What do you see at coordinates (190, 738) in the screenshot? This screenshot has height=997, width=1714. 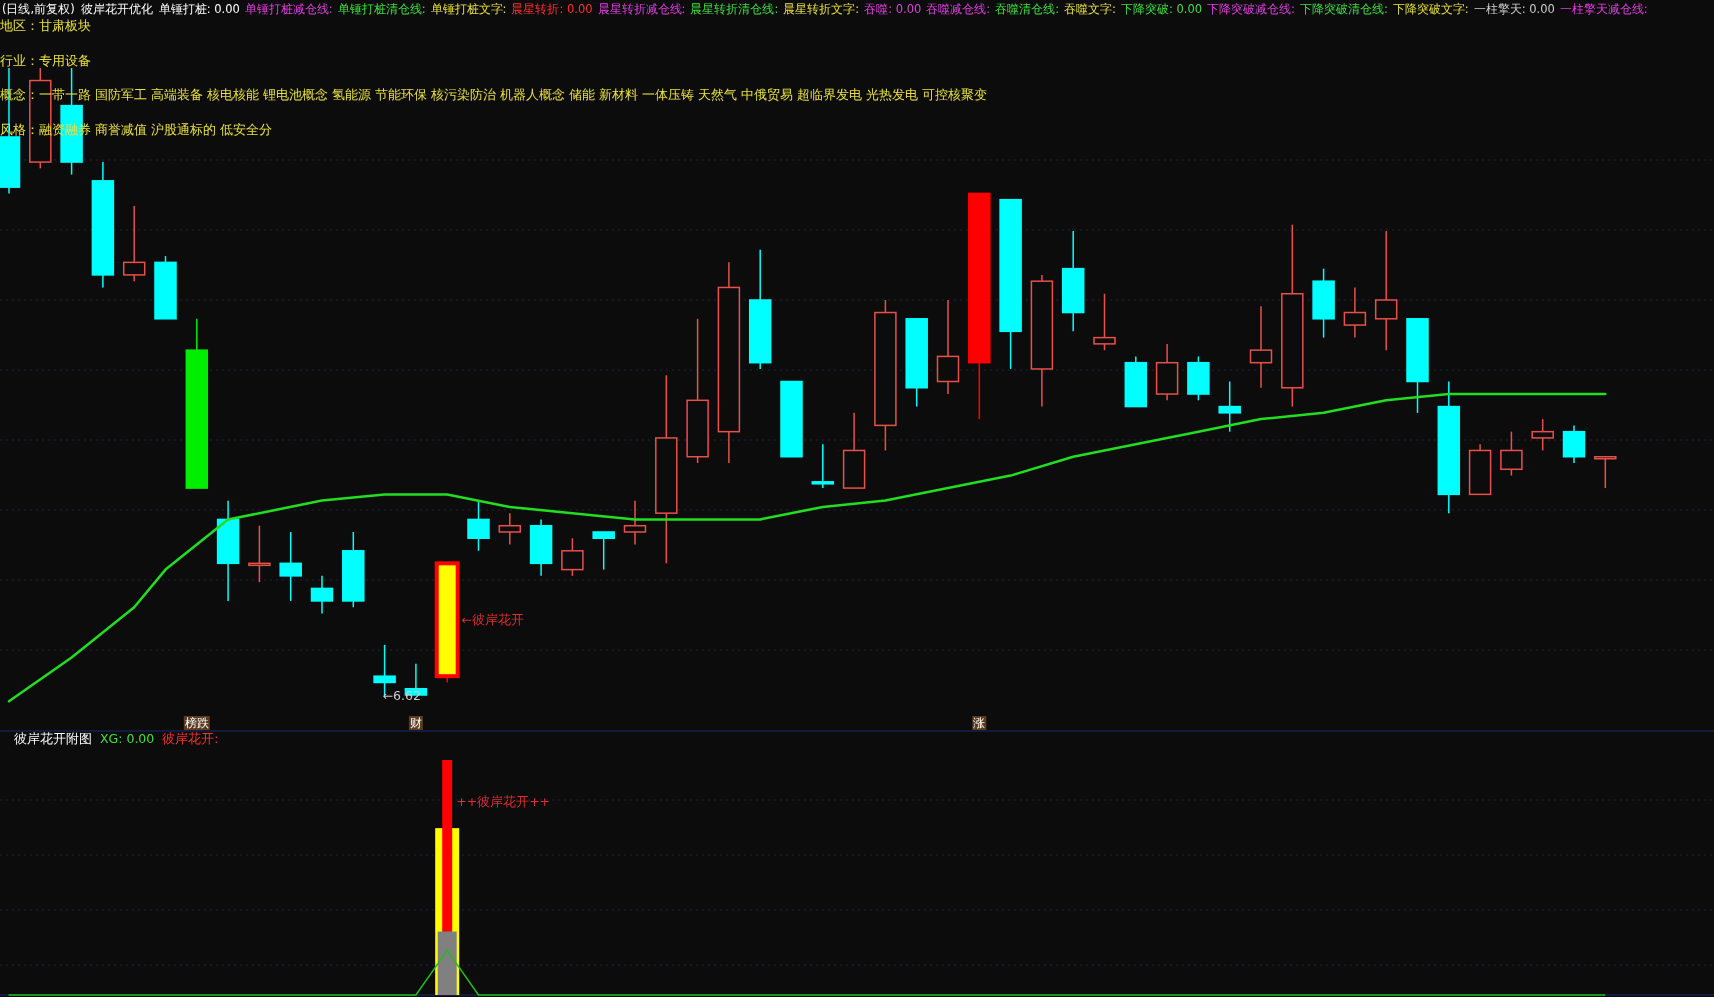 I see `text: 彼岸花开:` at bounding box center [190, 738].